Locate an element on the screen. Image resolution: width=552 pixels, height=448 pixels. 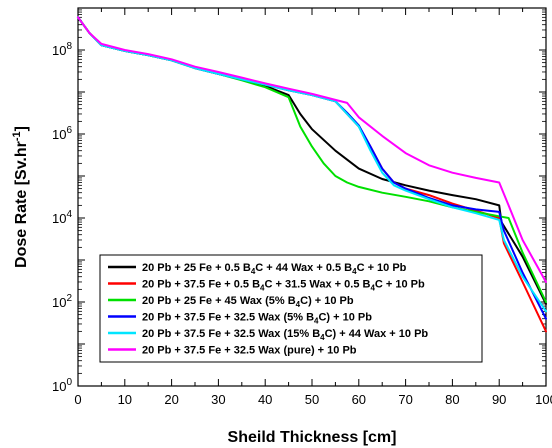
x-tick-label: 90 is located at coordinates (499, 399).